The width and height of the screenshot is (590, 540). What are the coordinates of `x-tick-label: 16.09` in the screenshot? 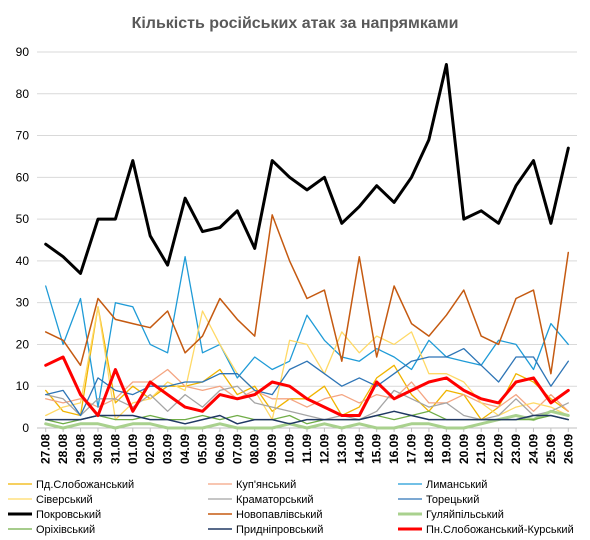 It's located at (394, 449).